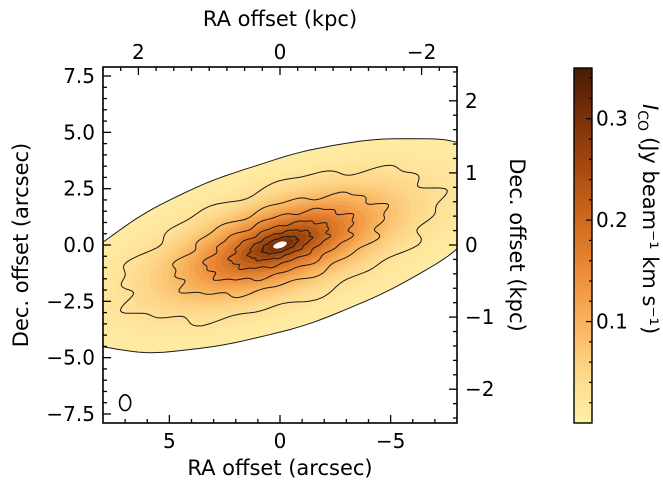 The height and width of the screenshot is (490, 663). What do you see at coordinates (70, 301) in the screenshot?
I see `y-left-tick-label: −2.5` at bounding box center [70, 301].